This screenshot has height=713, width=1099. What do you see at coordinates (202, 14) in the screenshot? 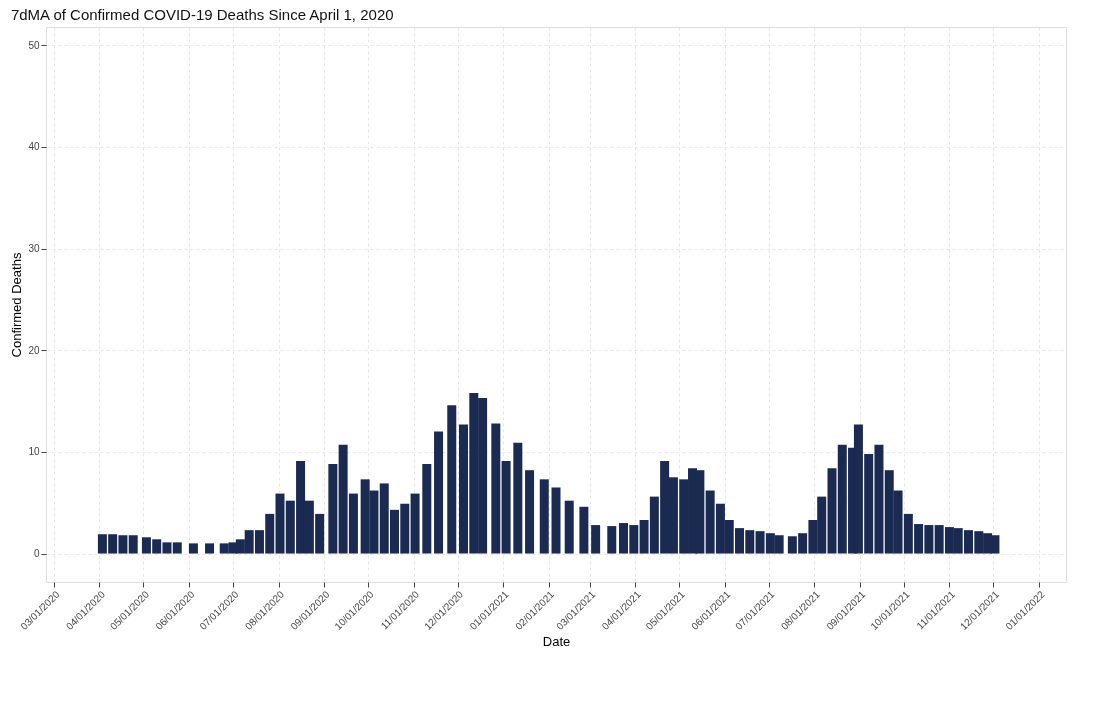
I see `chart-title: 7dMA of Confirmed COVID-19 Deaths Since April 1, 2020` at bounding box center [202, 14].